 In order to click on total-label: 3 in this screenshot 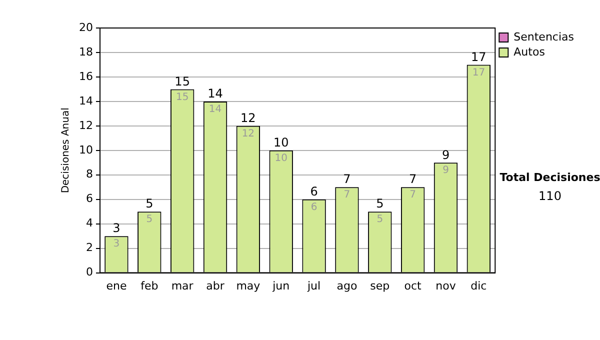, I will do `click(116, 228)`.